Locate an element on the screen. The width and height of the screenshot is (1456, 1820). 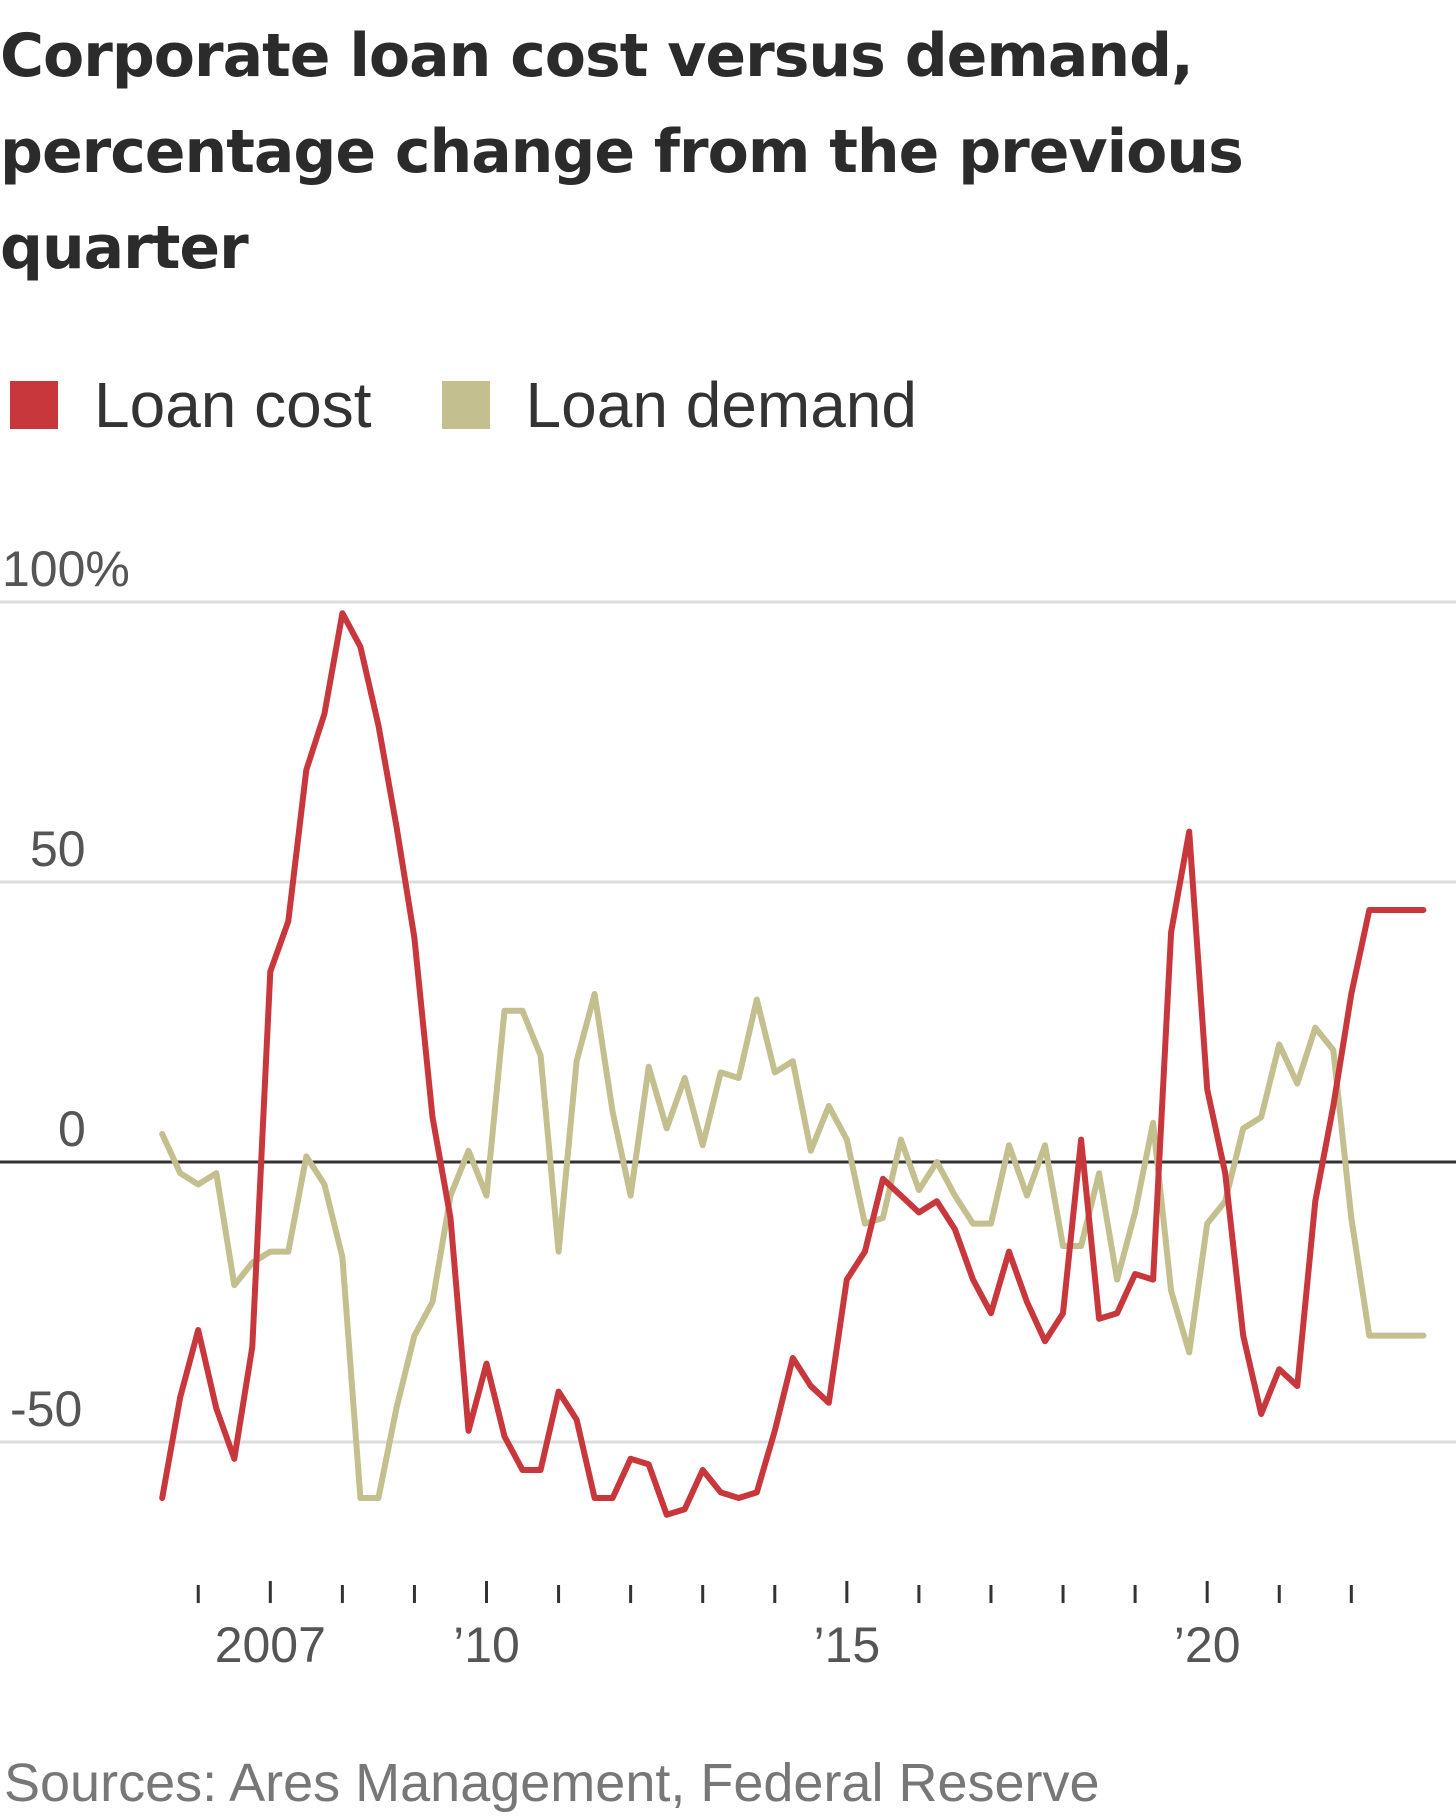
x-tick-label: 2007 is located at coordinates (270, 1645).